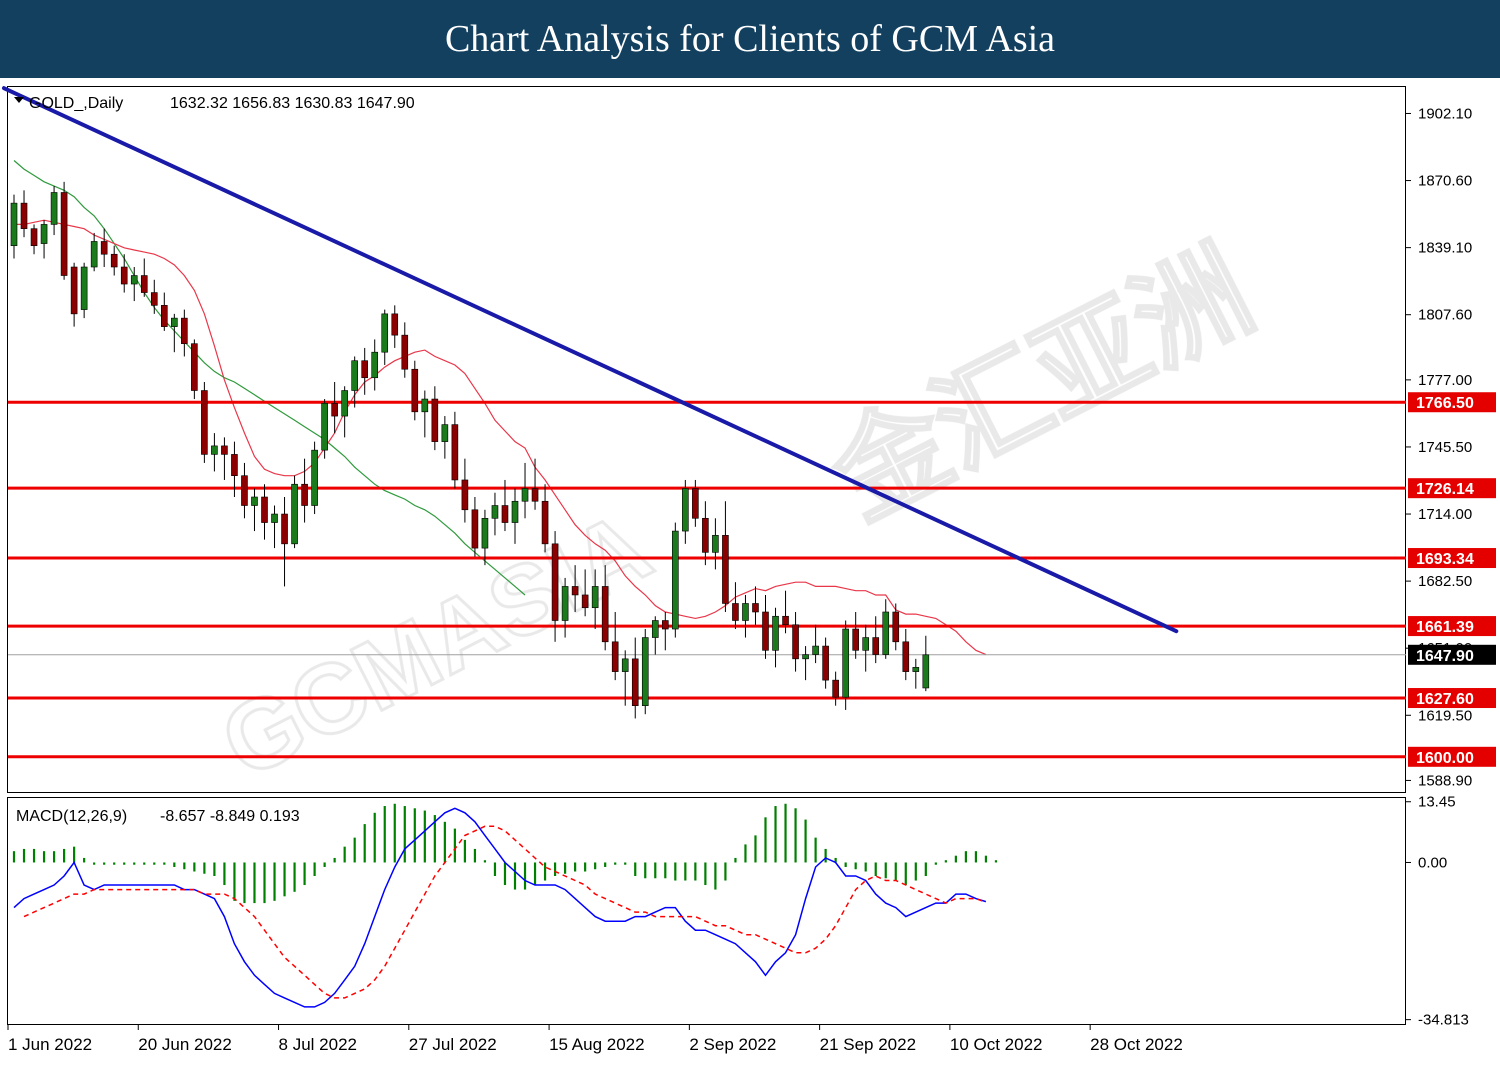 The image size is (1500, 1071). Describe the element at coordinates (996, 1044) in the screenshot. I see `time-tick-label: 10 Oct 2022` at that location.